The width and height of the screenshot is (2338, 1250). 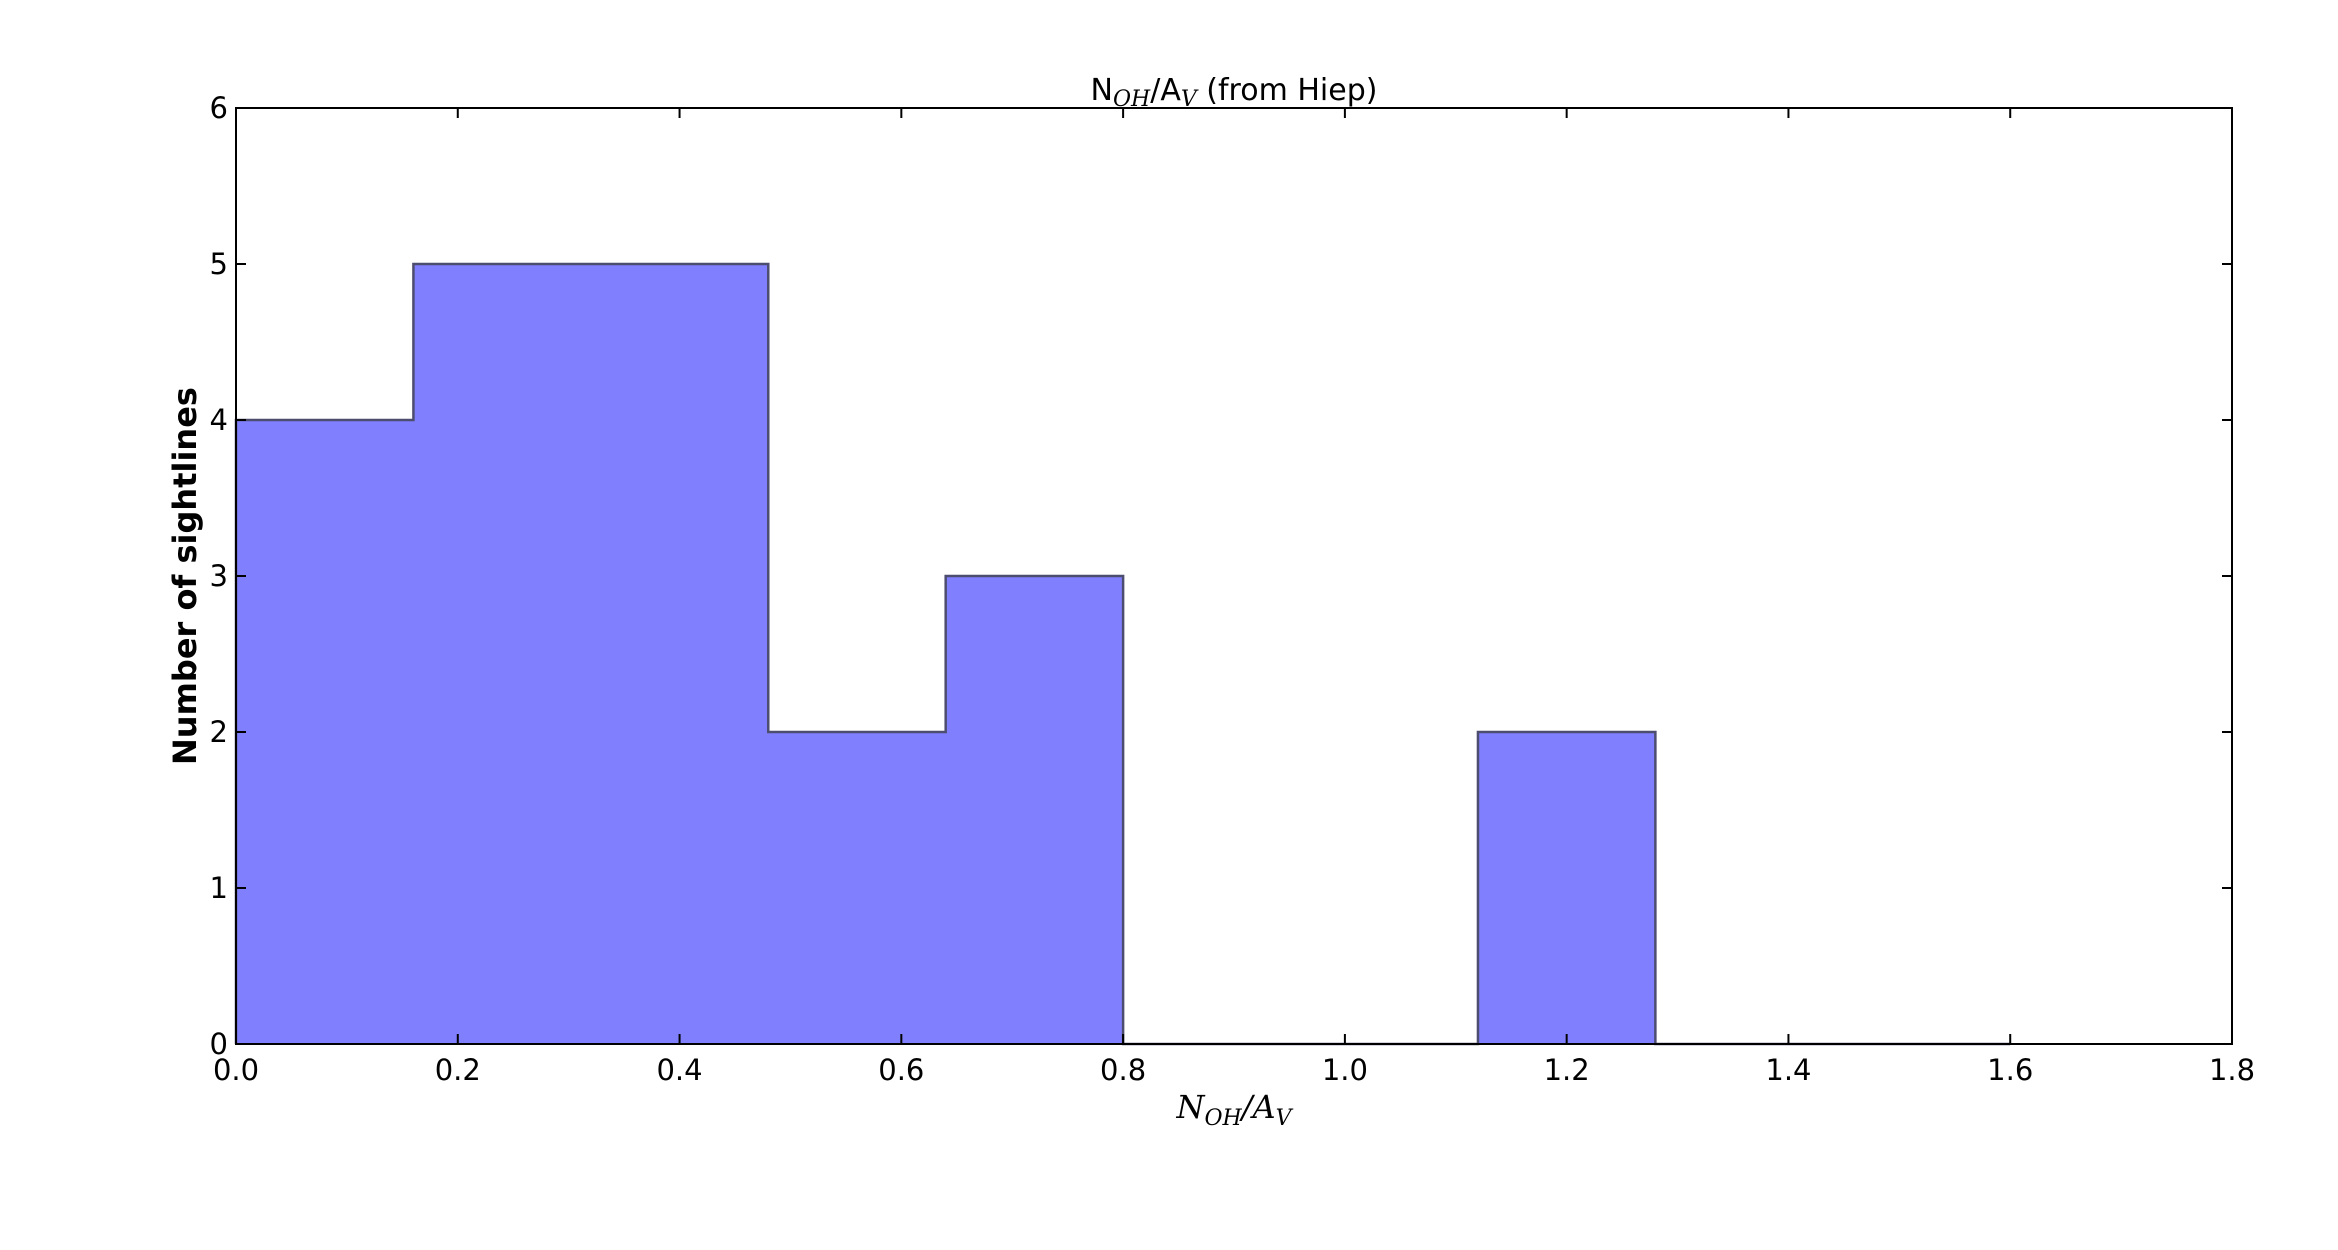 What do you see at coordinates (1345, 1070) in the screenshot?
I see `x-tick-label: 1.0` at bounding box center [1345, 1070].